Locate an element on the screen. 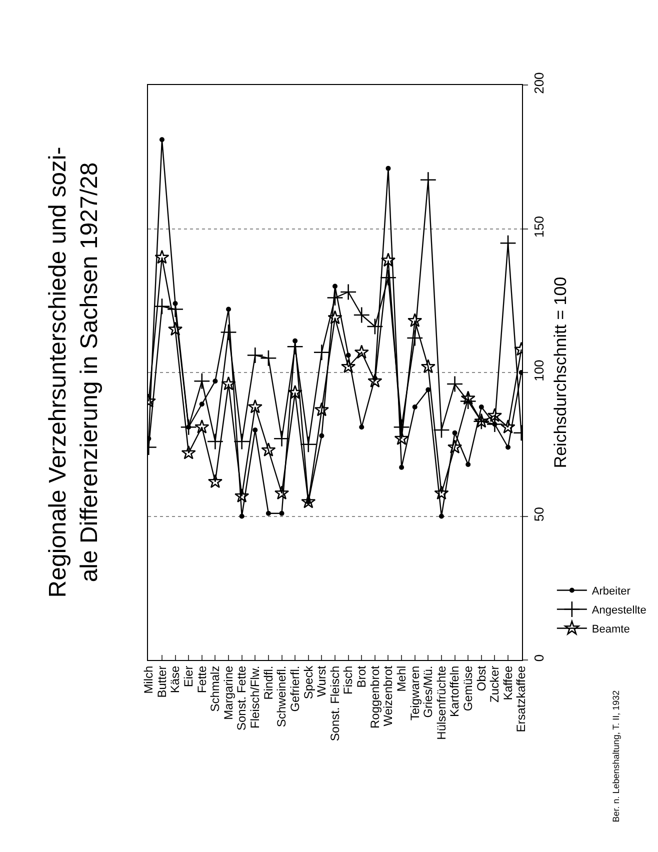 Image resolution: width=658 pixels, height=852 pixels. x-tick-label: Ersatzkaffee is located at coordinates (521, 698).